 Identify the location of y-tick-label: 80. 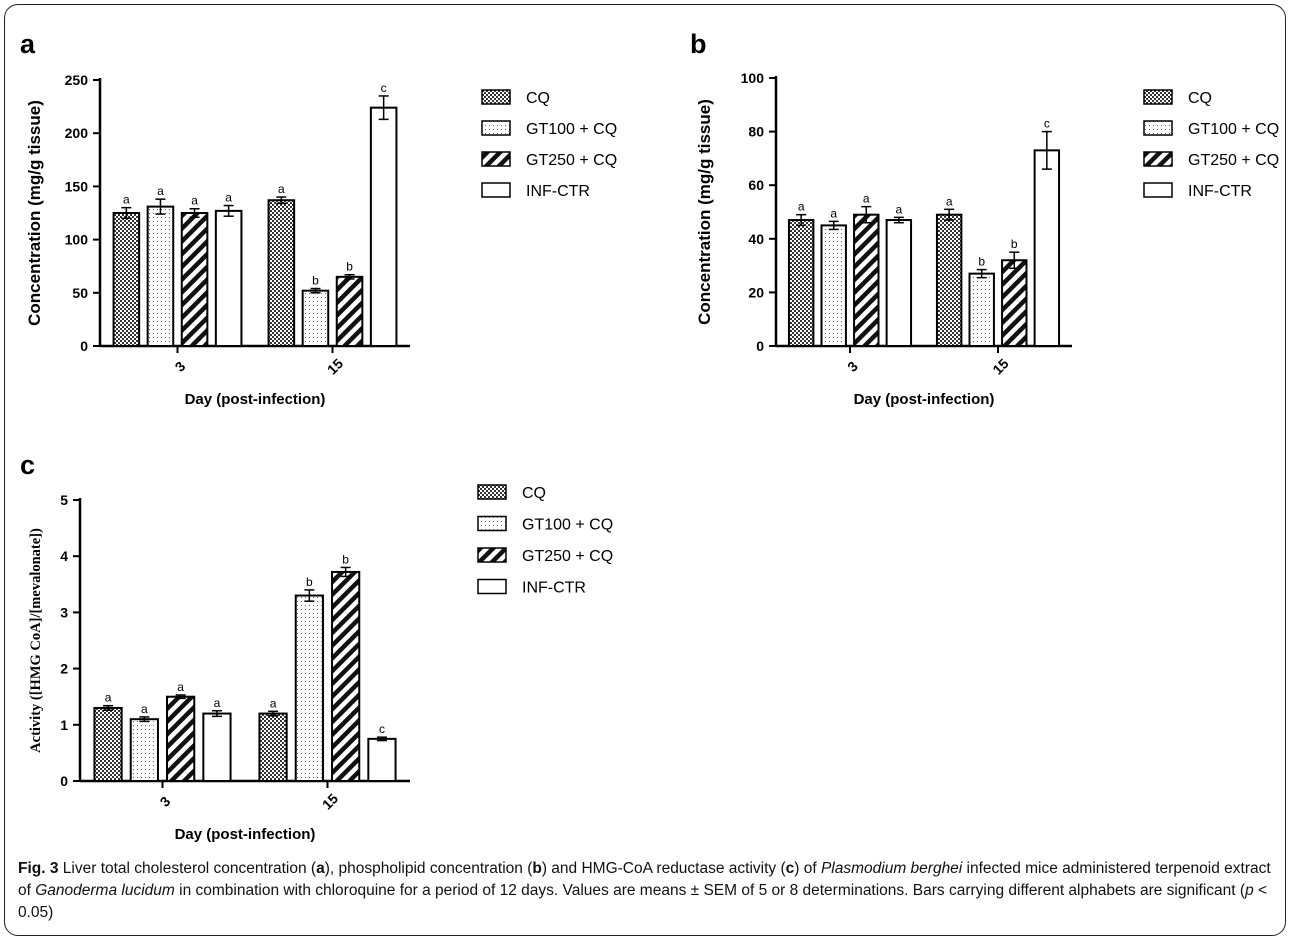
(756, 132).